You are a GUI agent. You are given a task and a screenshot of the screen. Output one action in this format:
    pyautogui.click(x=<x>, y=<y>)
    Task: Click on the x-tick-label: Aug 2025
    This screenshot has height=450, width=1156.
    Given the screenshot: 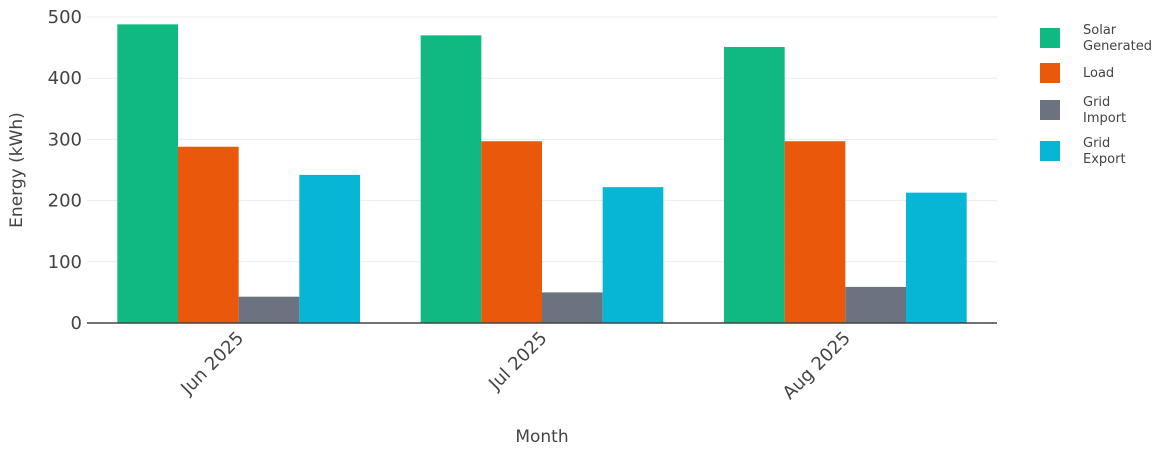 What is the action you would take?
    pyautogui.click(x=817, y=366)
    